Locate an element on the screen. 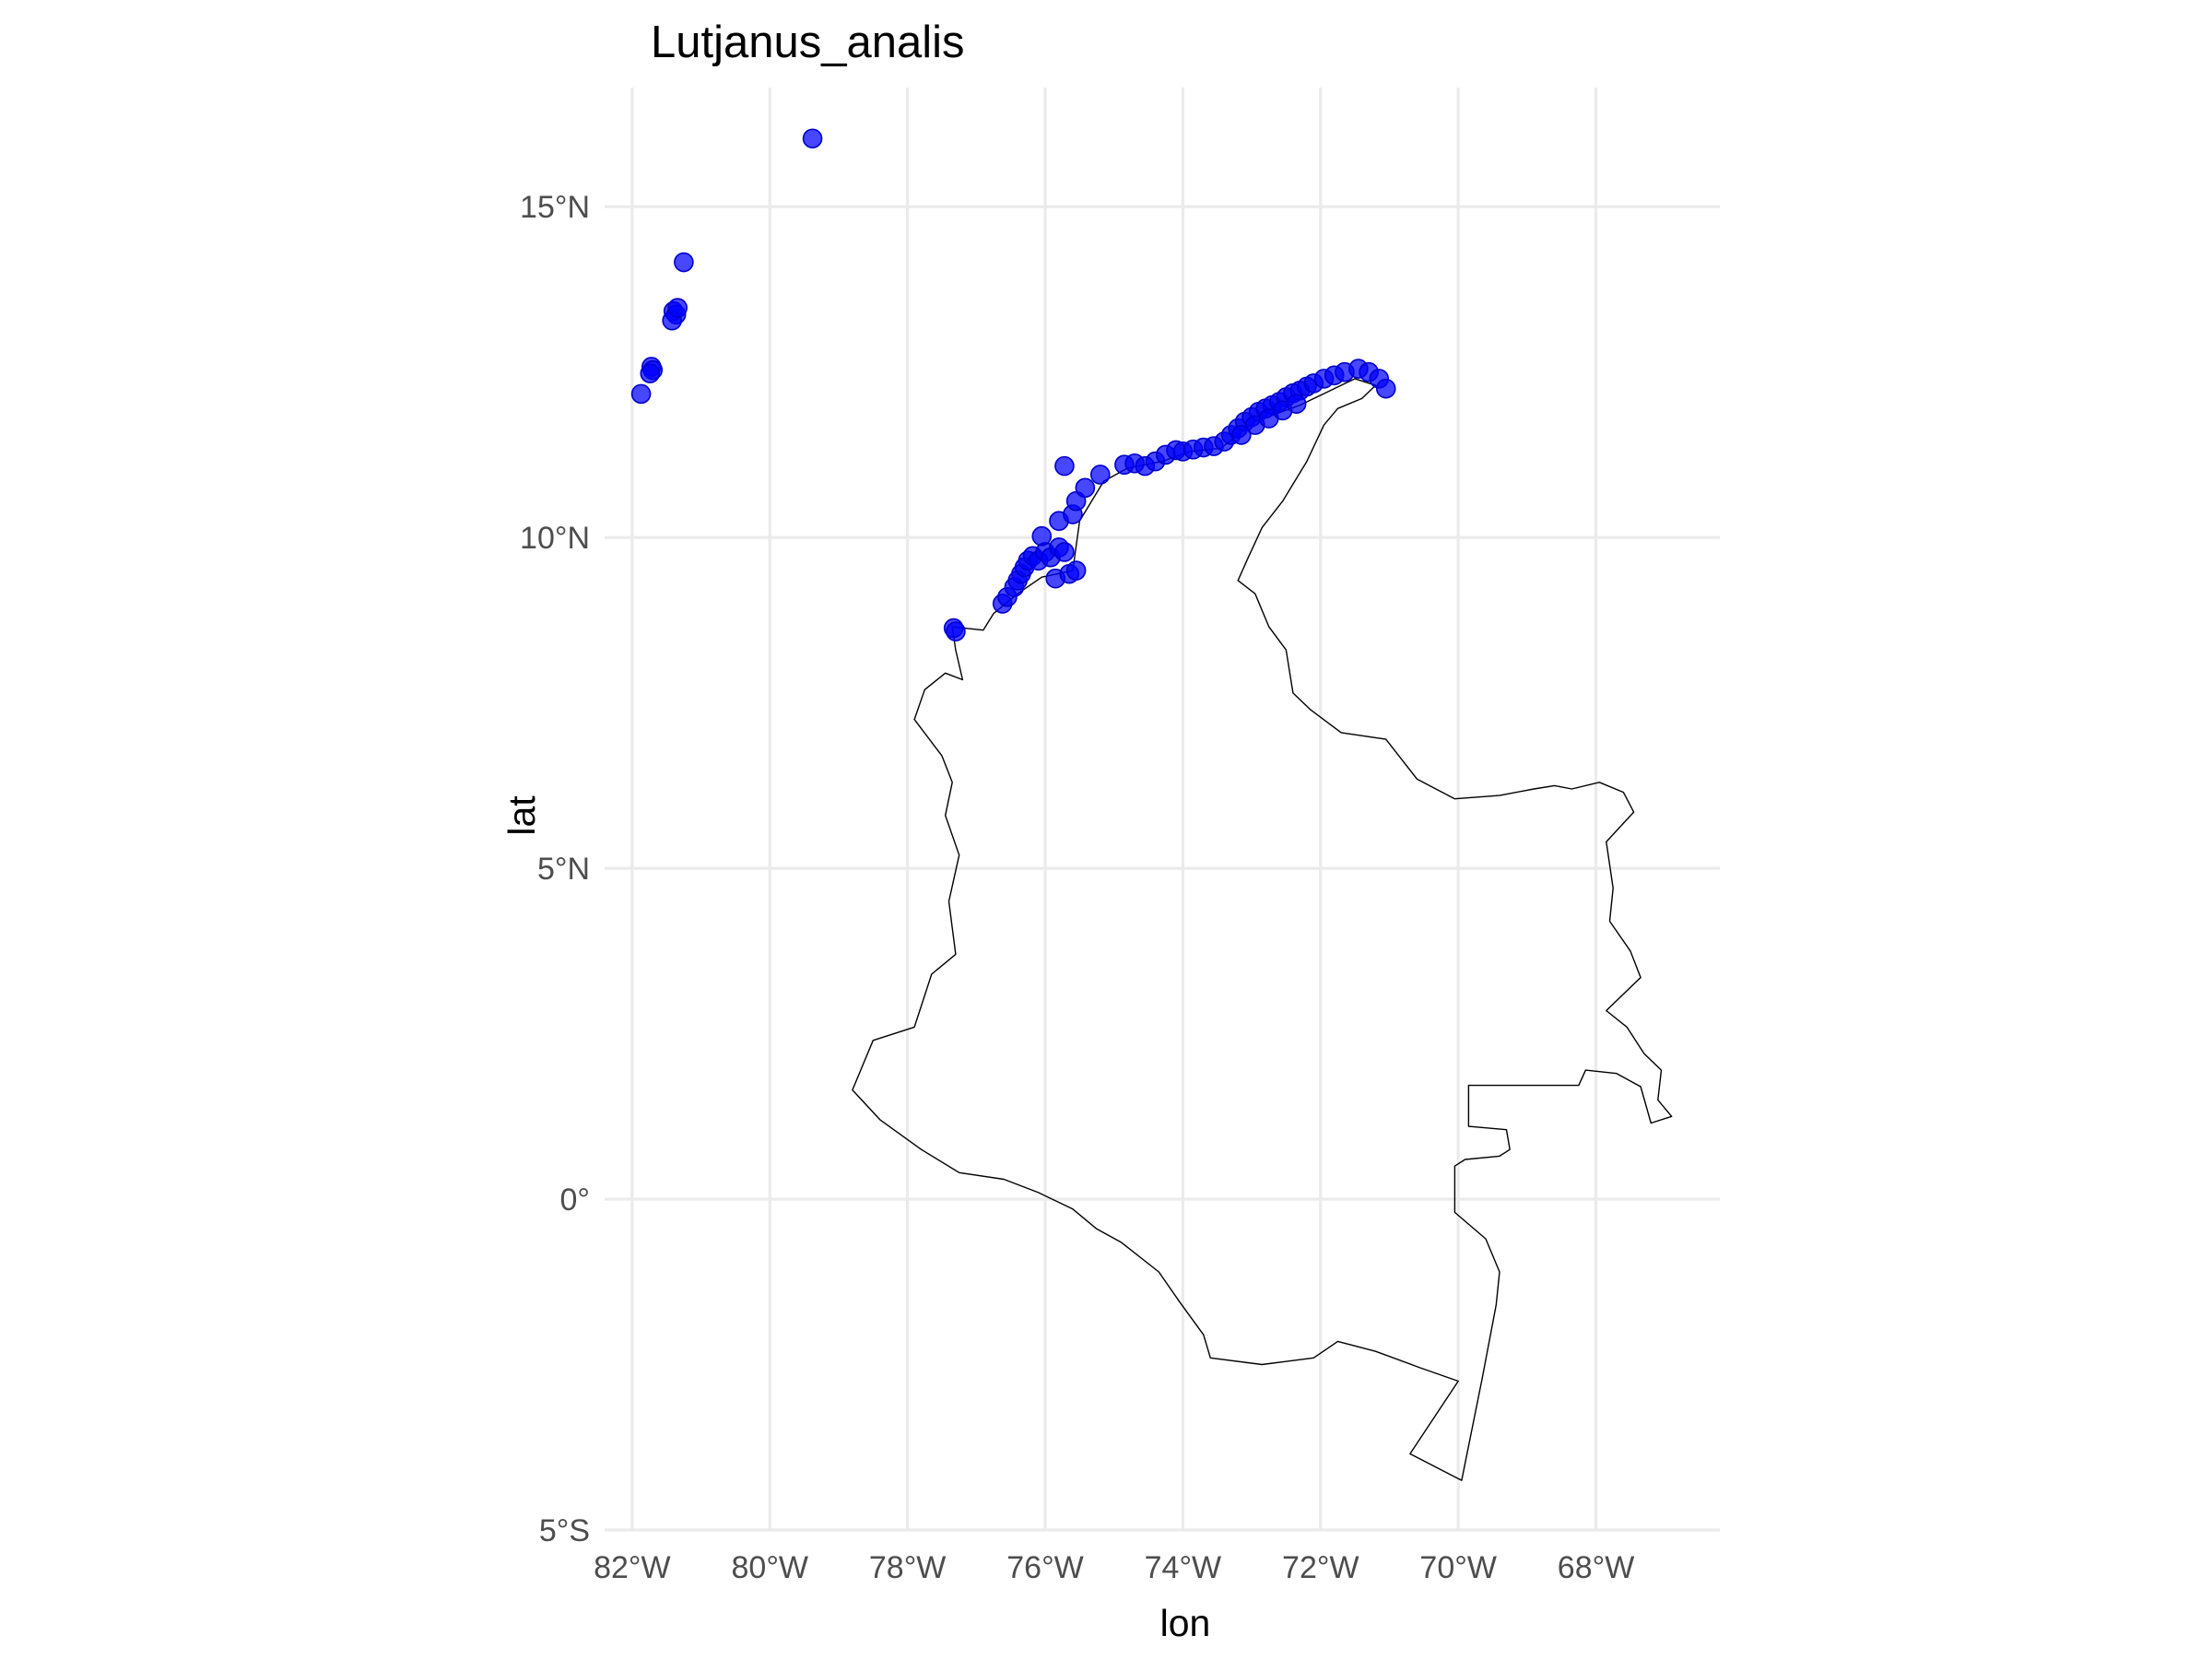 This screenshot has height=1659, width=2212. x-tick-label-4: 74°W is located at coordinates (1183, 1567).